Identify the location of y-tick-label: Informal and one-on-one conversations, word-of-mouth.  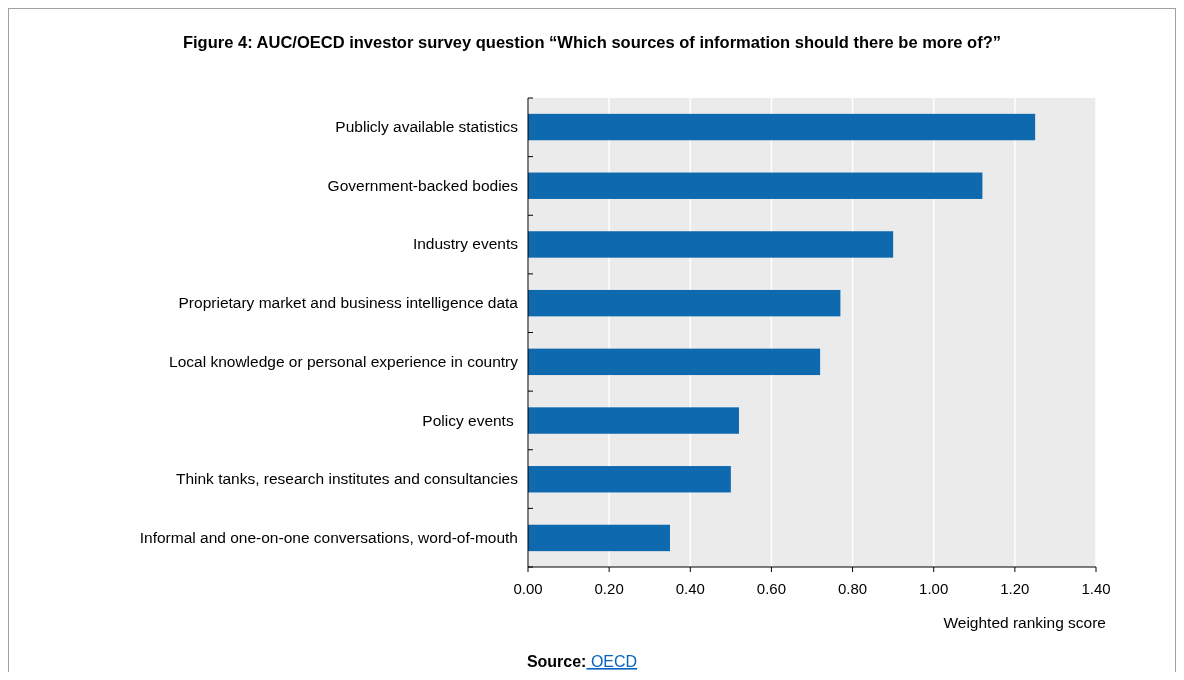
(328, 537).